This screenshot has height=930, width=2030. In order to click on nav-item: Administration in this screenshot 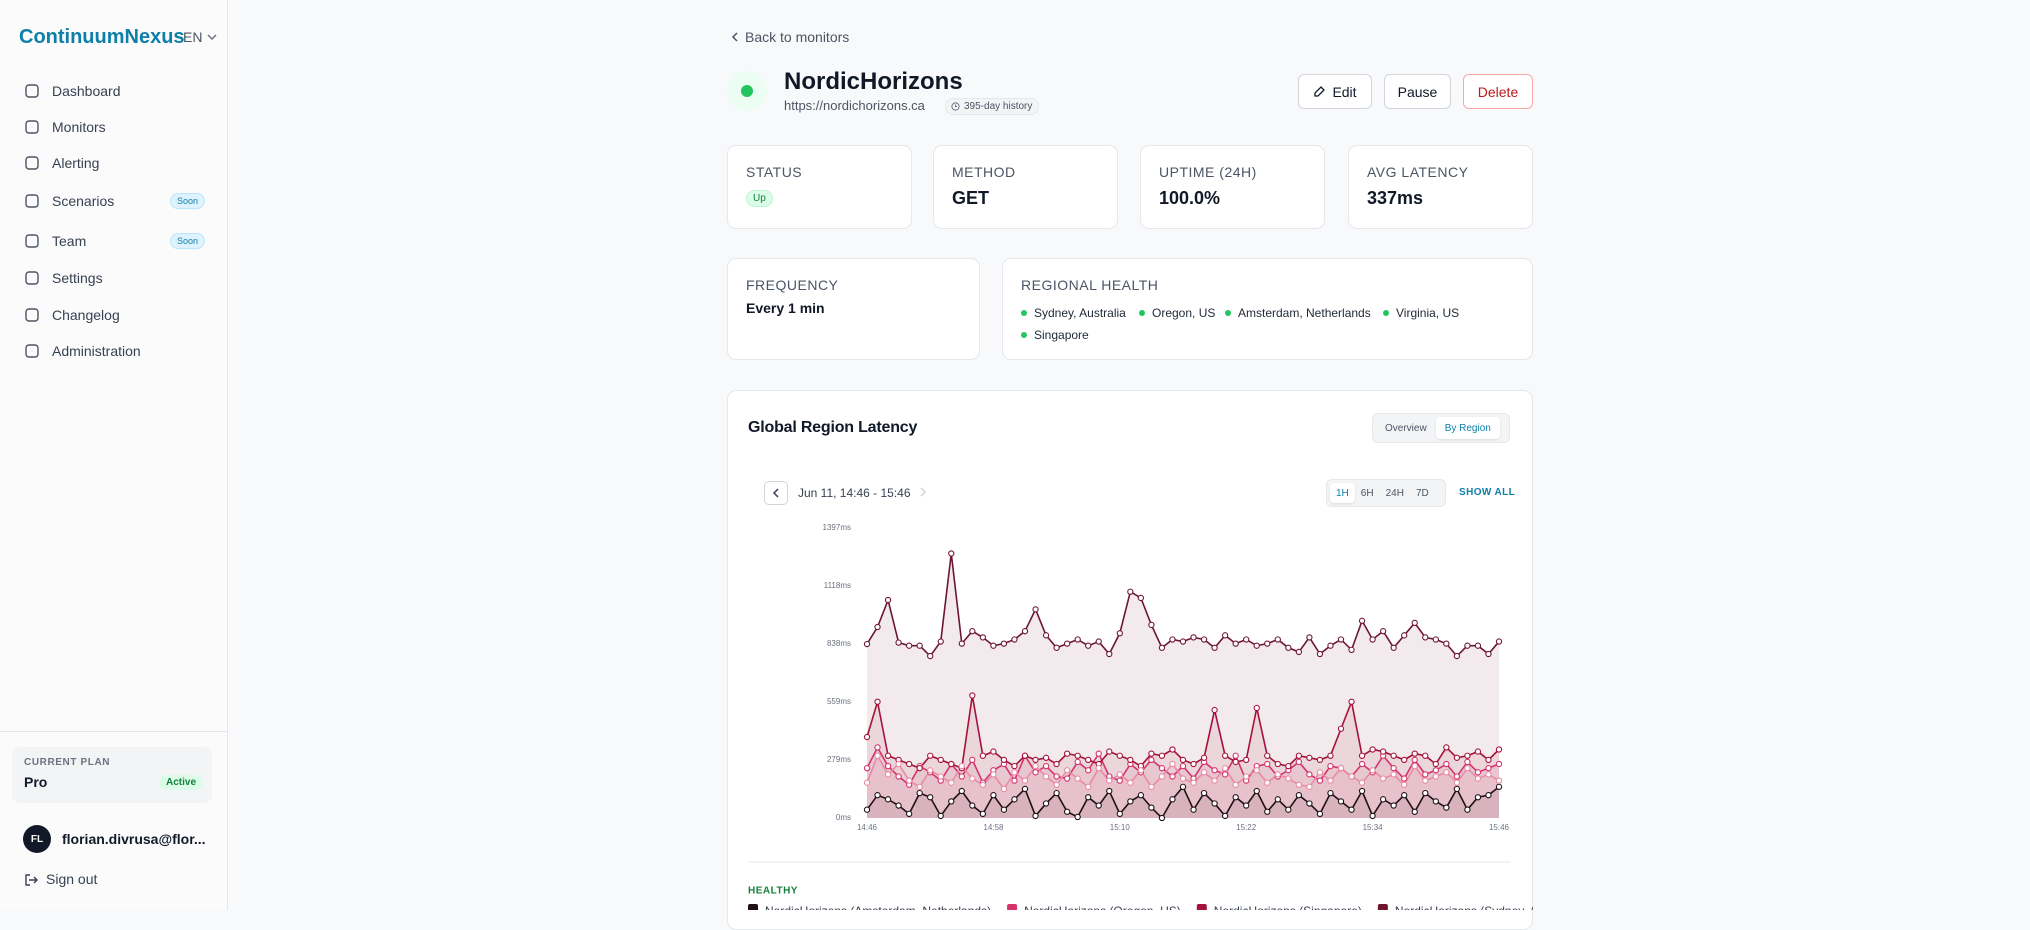, I will do `click(114, 351)`.